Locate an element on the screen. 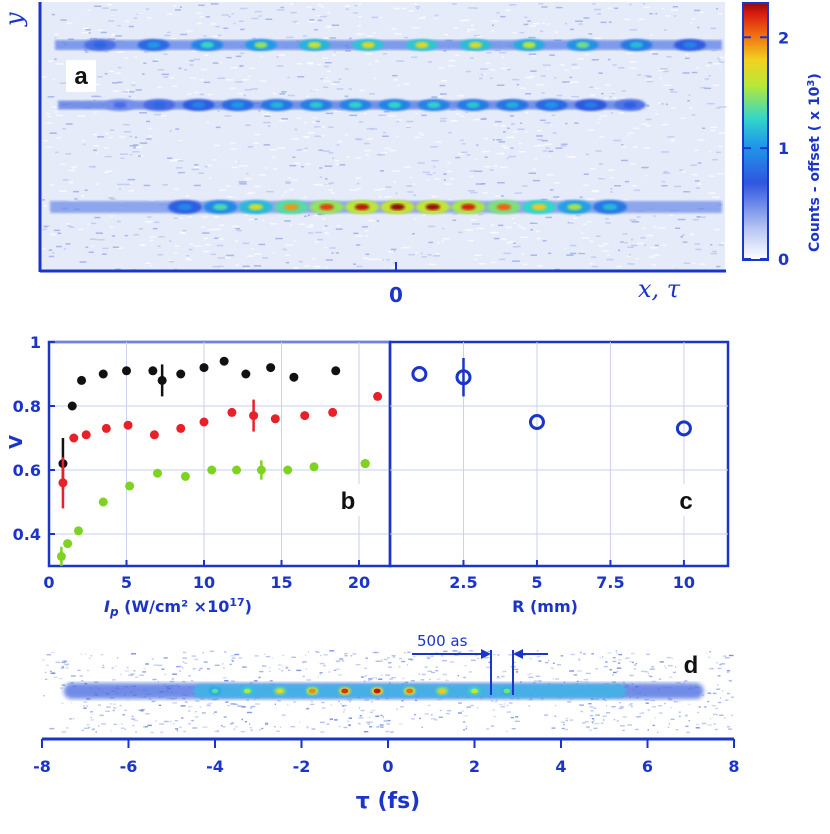  annotation-right-arrowhead is located at coordinates (518, 654).